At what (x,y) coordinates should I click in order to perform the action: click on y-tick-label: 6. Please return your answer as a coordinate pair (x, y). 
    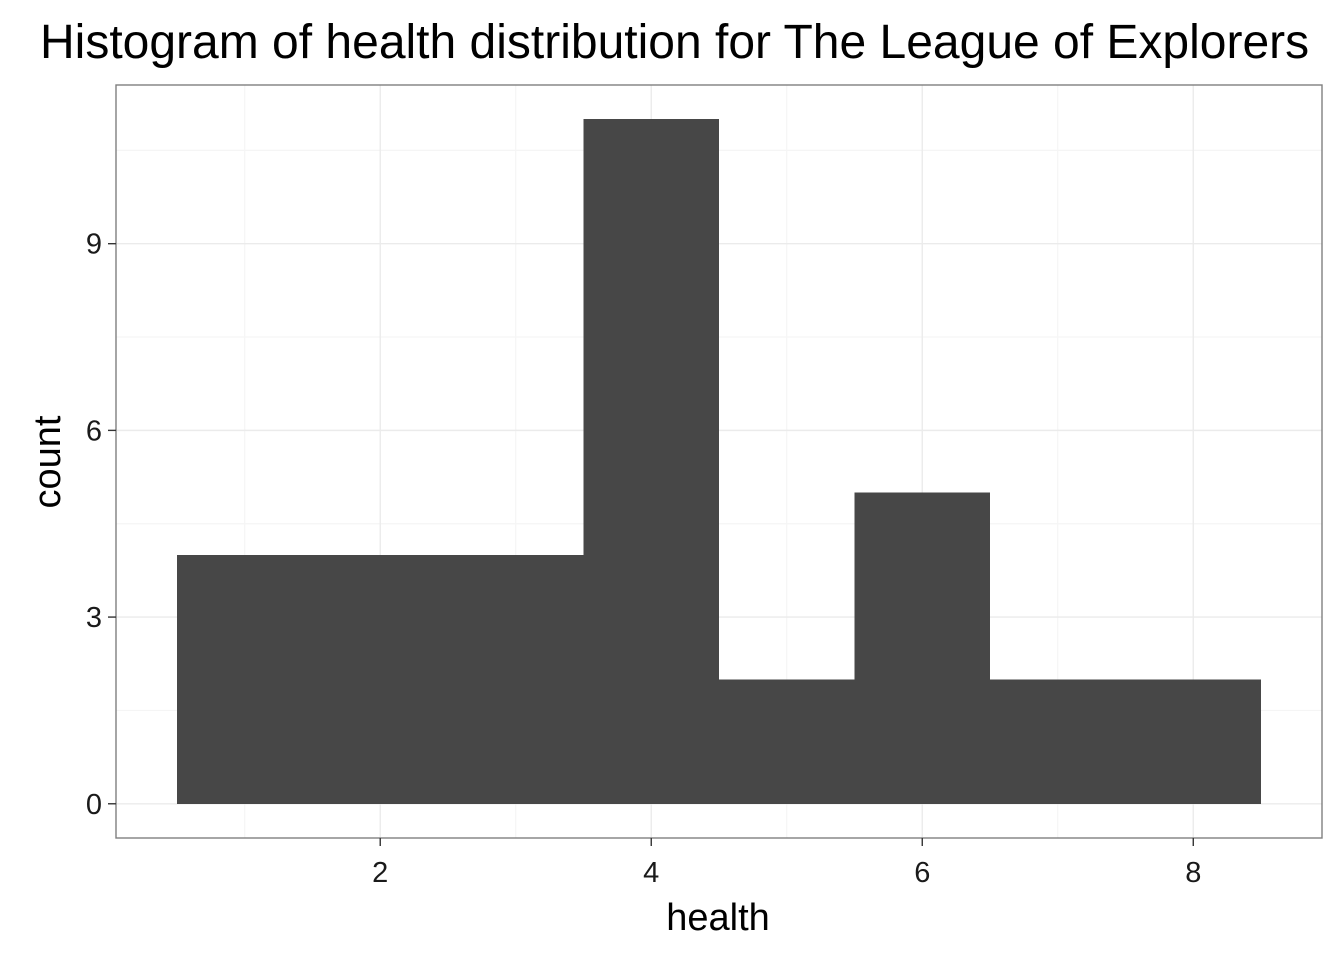
    Looking at the image, I should click on (94, 431).